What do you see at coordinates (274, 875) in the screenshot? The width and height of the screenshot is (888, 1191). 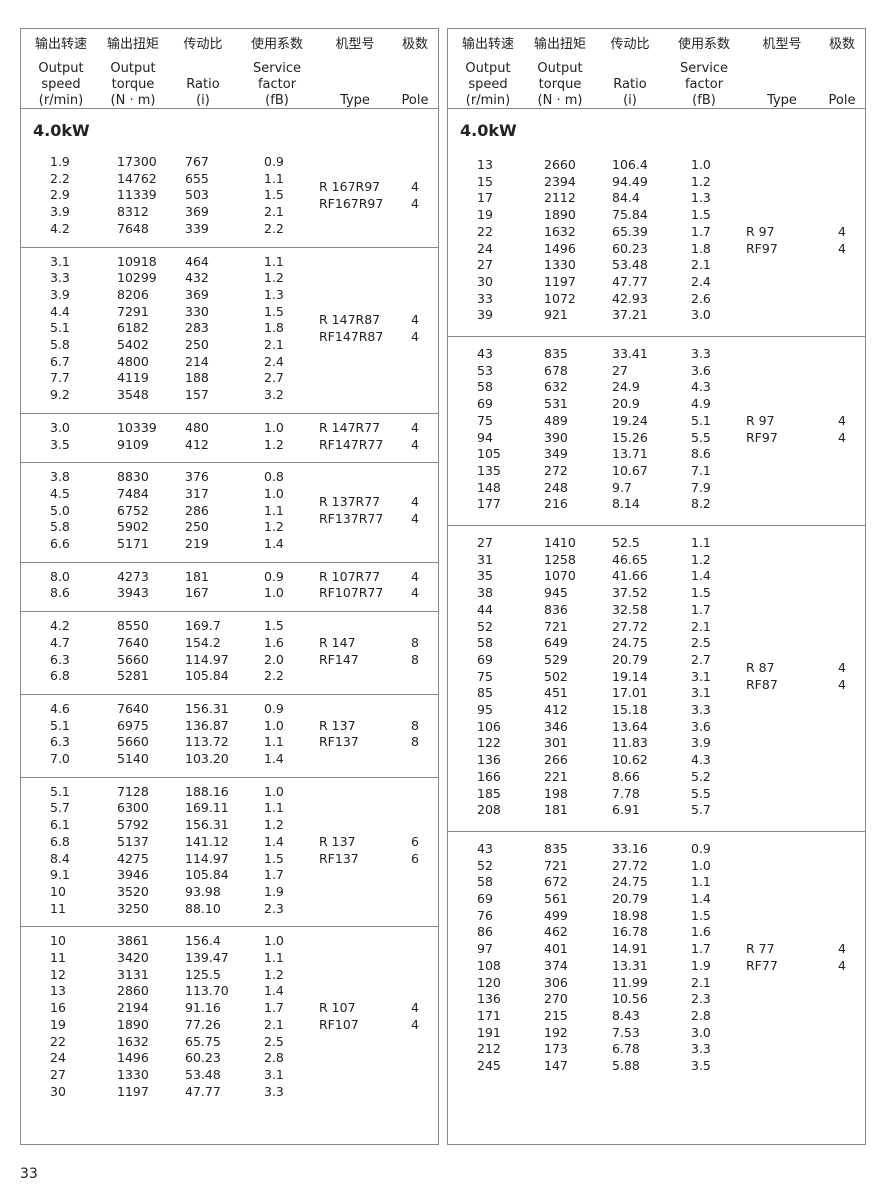 I see `cell: 1.7` at bounding box center [274, 875].